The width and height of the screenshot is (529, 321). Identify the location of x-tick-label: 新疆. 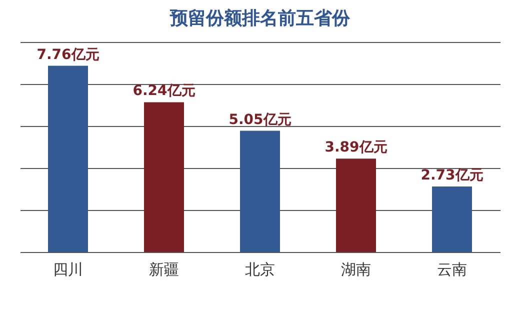
(164, 269).